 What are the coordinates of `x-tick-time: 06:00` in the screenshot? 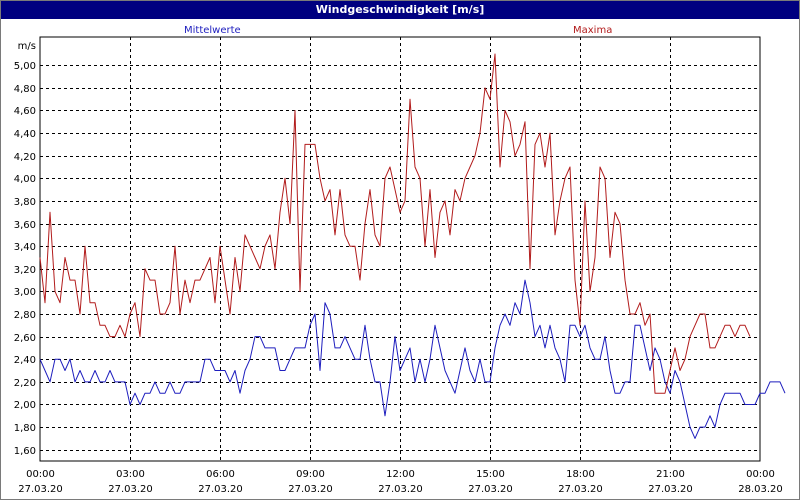 It's located at (220, 474).